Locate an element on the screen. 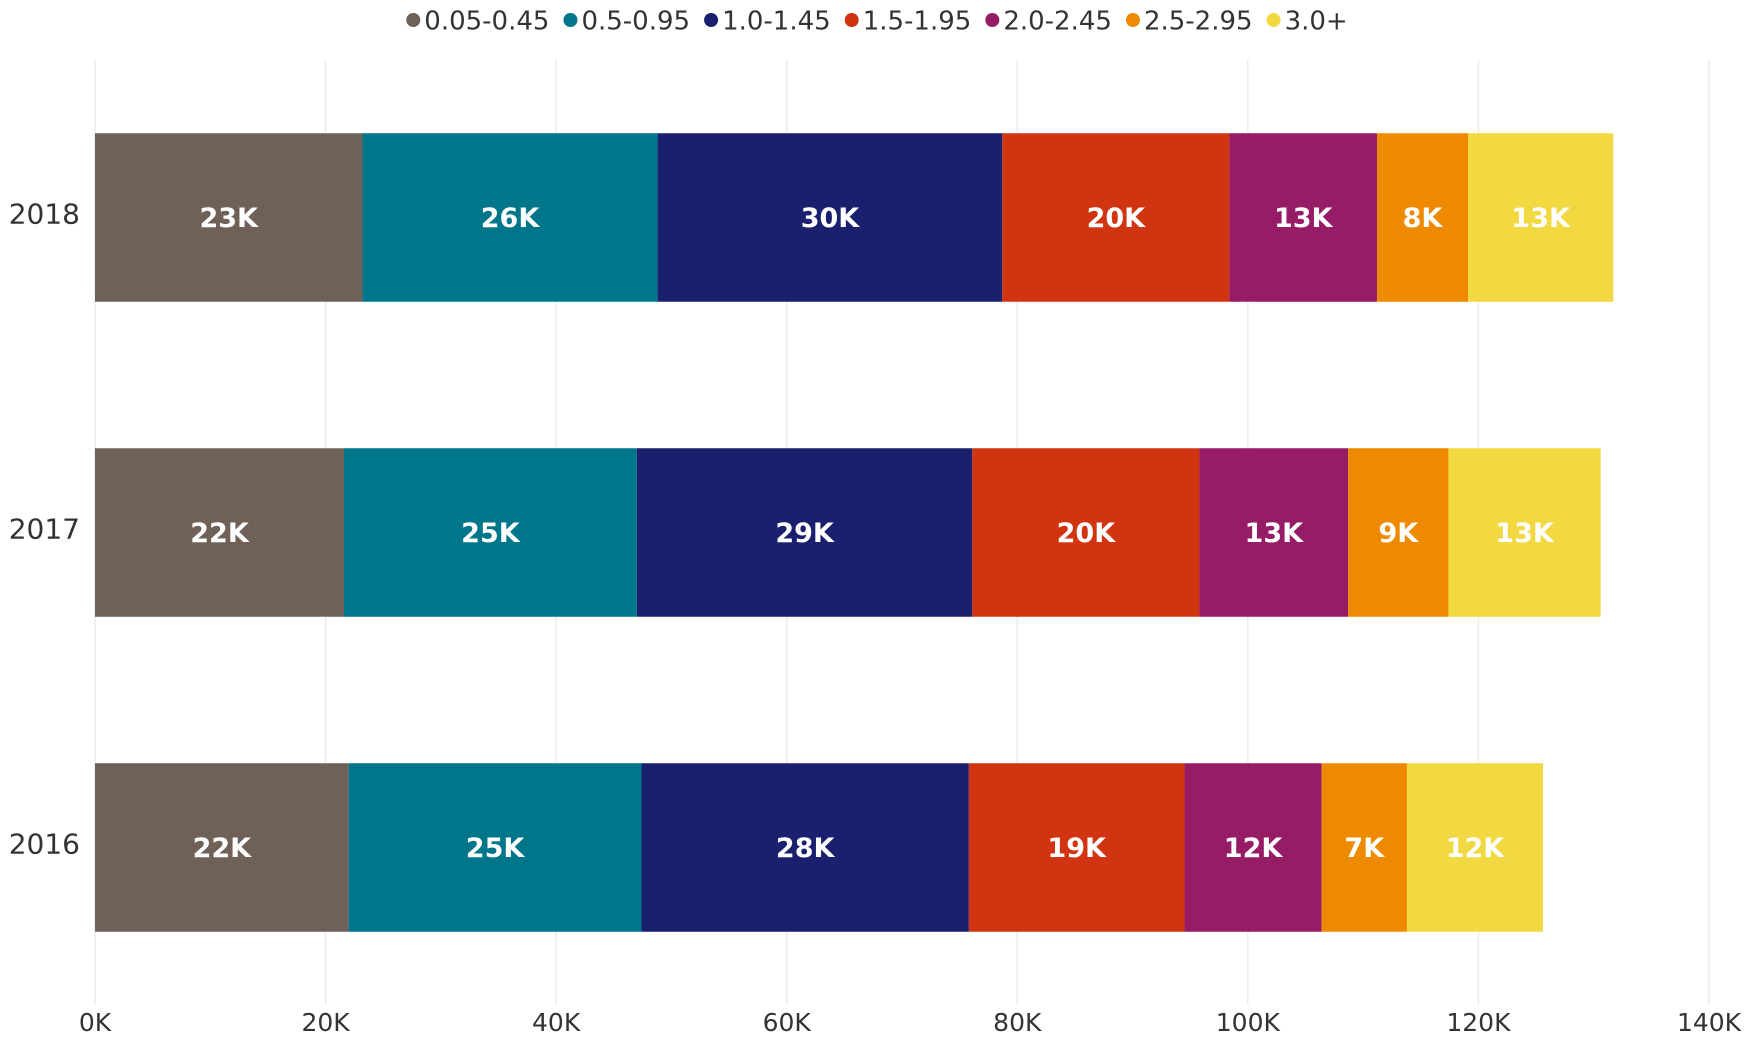 The height and width of the screenshot is (1044, 1752). y-tick-label: 2017 is located at coordinates (44, 529).